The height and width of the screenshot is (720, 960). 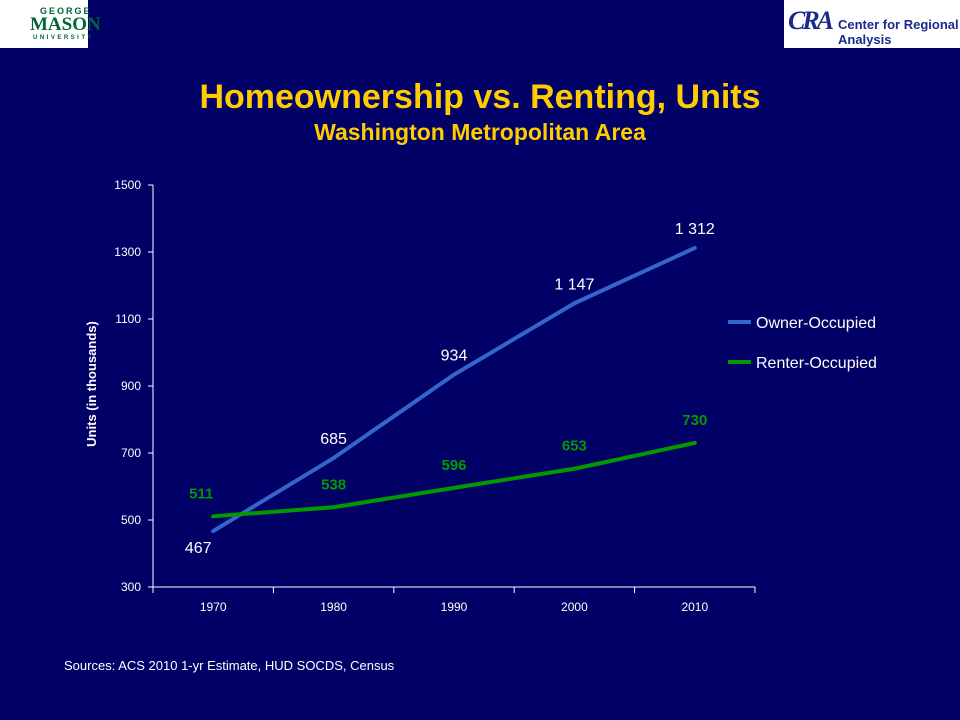 What do you see at coordinates (64, 38) in the screenshot?
I see `logo-university-text: UNIVERSITY` at bounding box center [64, 38].